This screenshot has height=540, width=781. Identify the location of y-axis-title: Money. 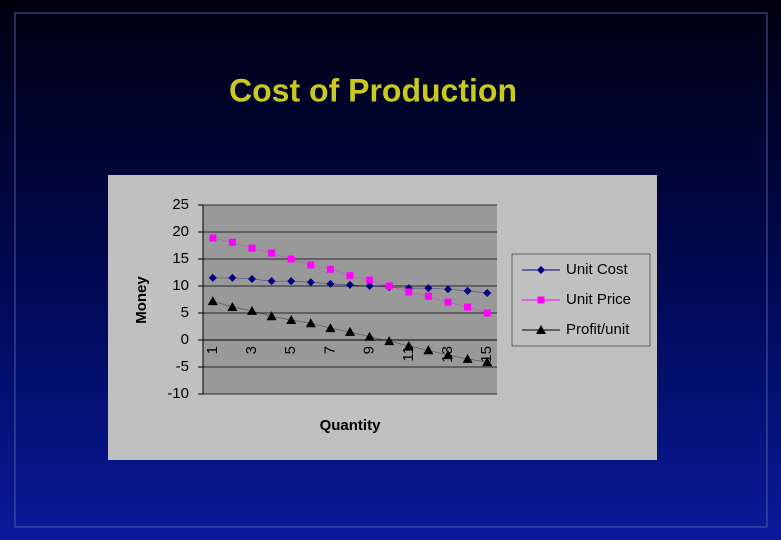
(141, 300).